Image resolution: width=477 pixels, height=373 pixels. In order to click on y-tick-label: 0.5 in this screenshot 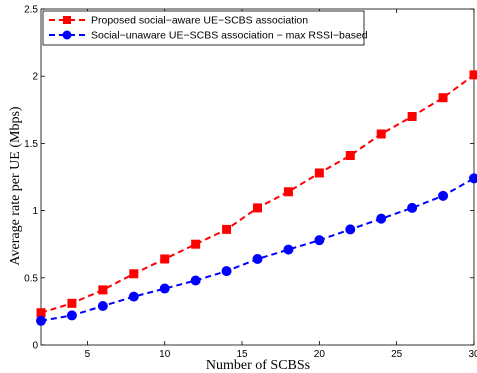, I will do `click(31, 278)`.